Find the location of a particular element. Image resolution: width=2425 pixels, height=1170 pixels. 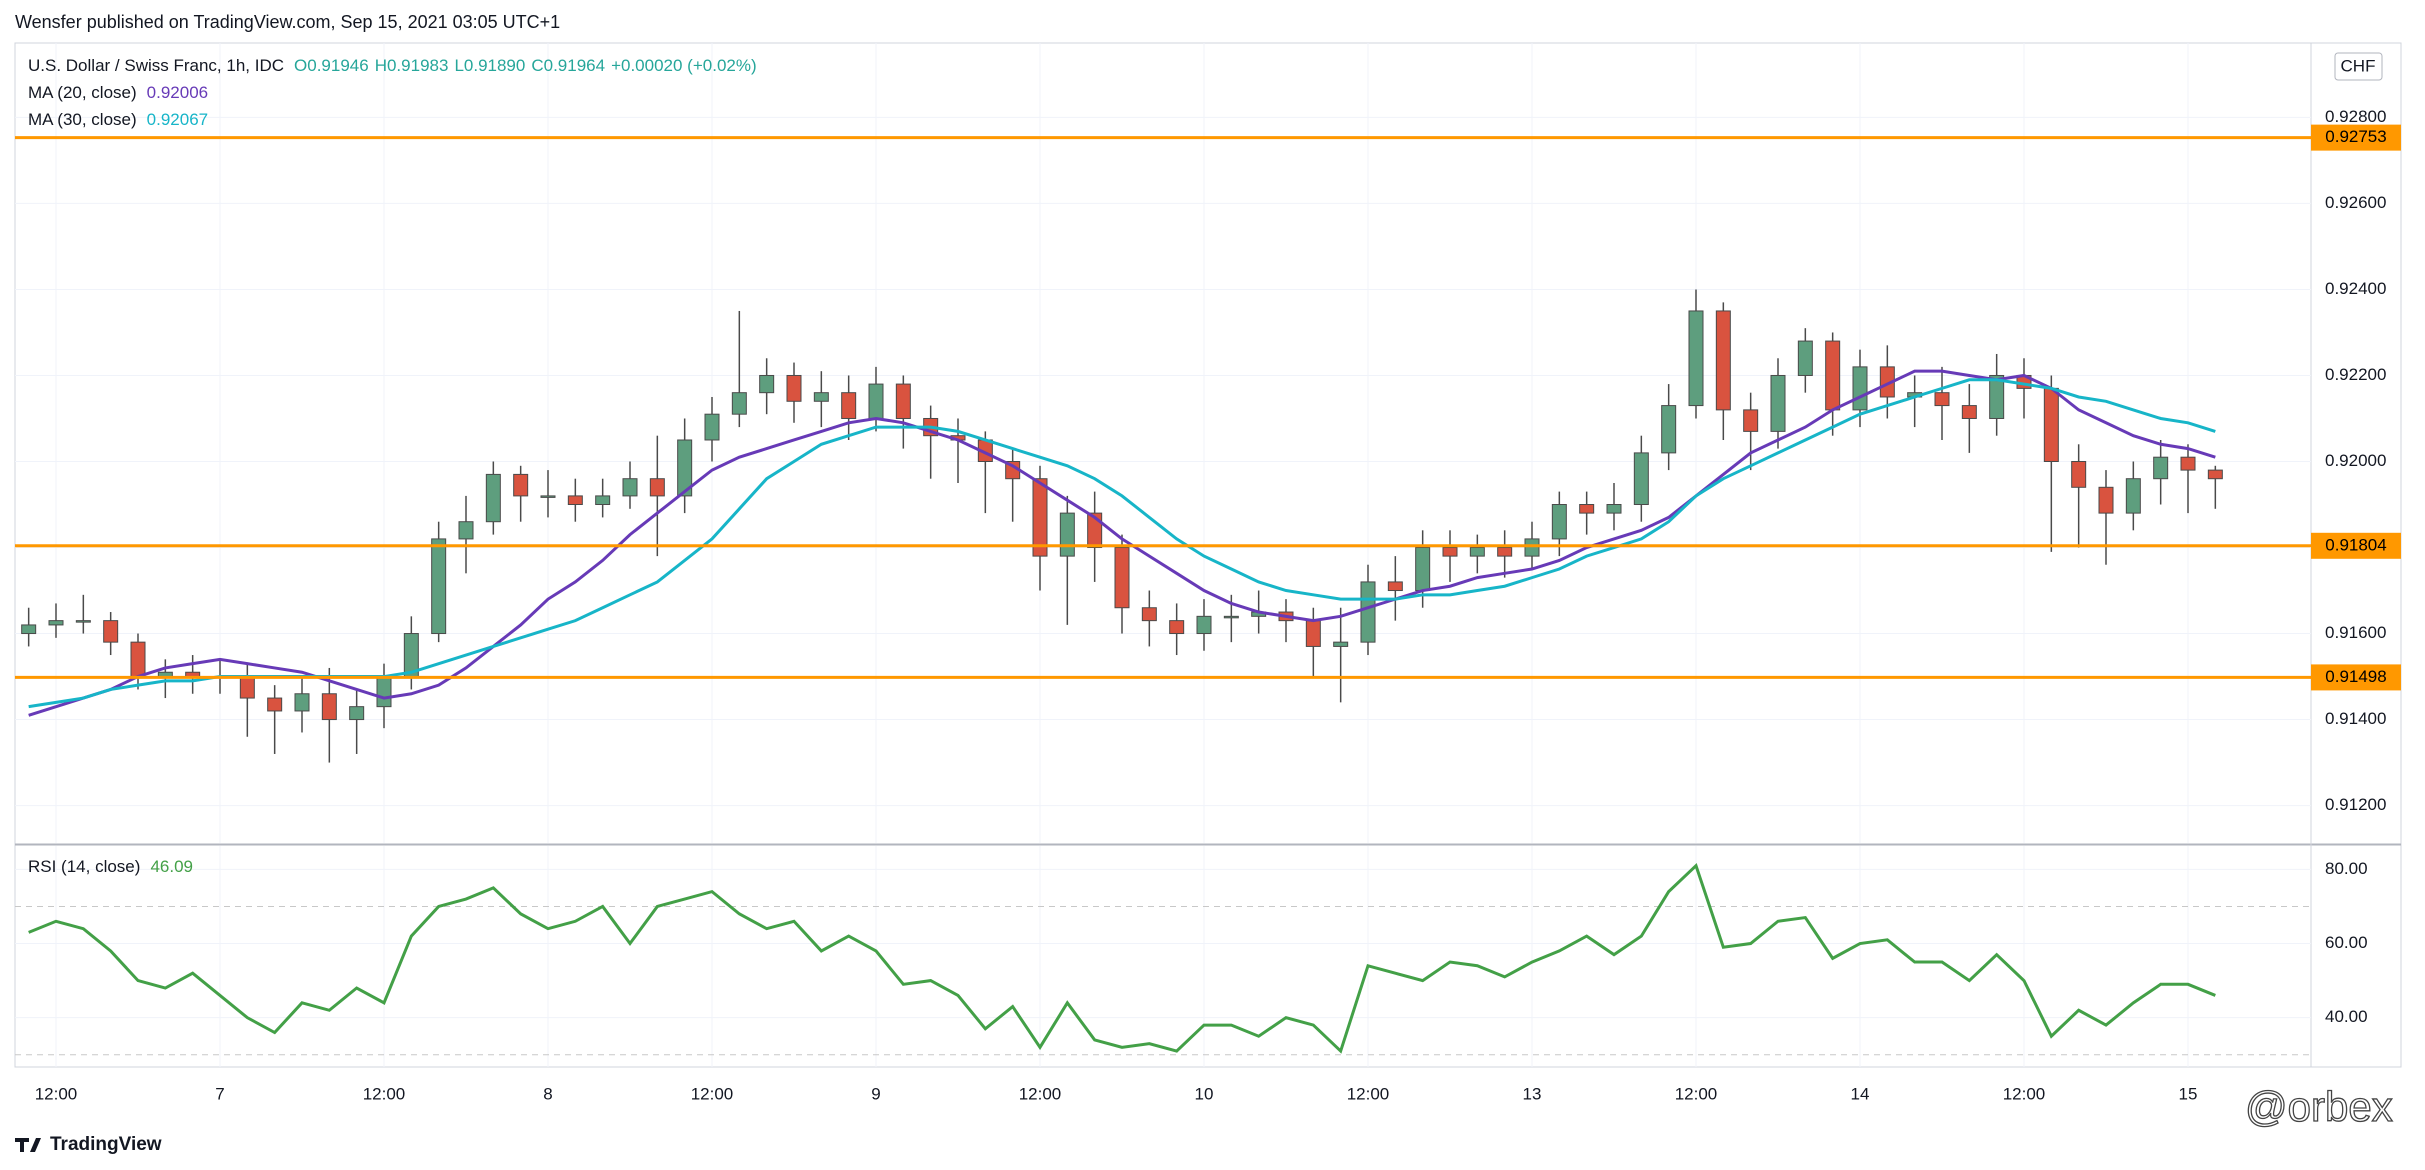

tradingview-logo is located at coordinates (28, 1145).